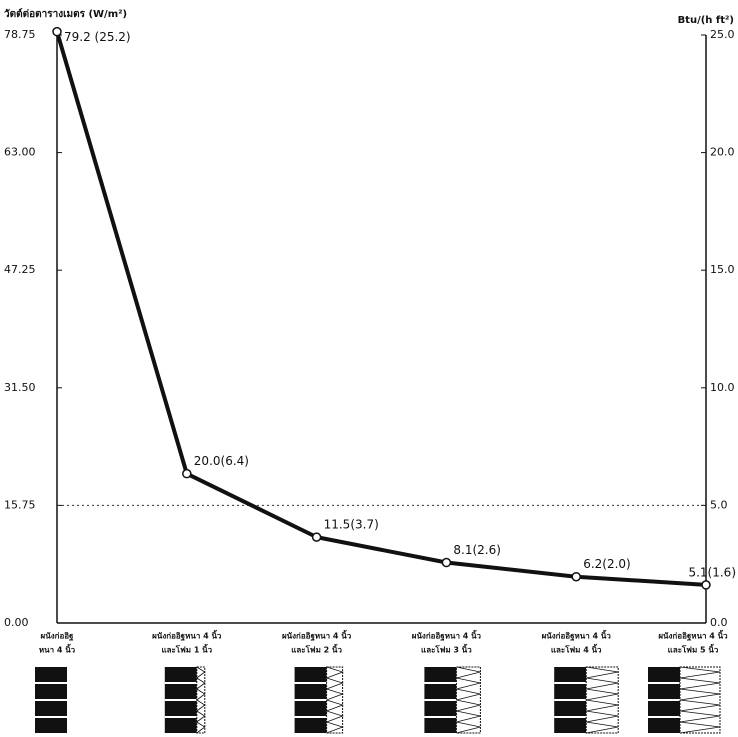 This screenshot has width=738, height=737. I want to click on x-tick-label: และโฟม 2 นิ้ว, so click(316, 649).